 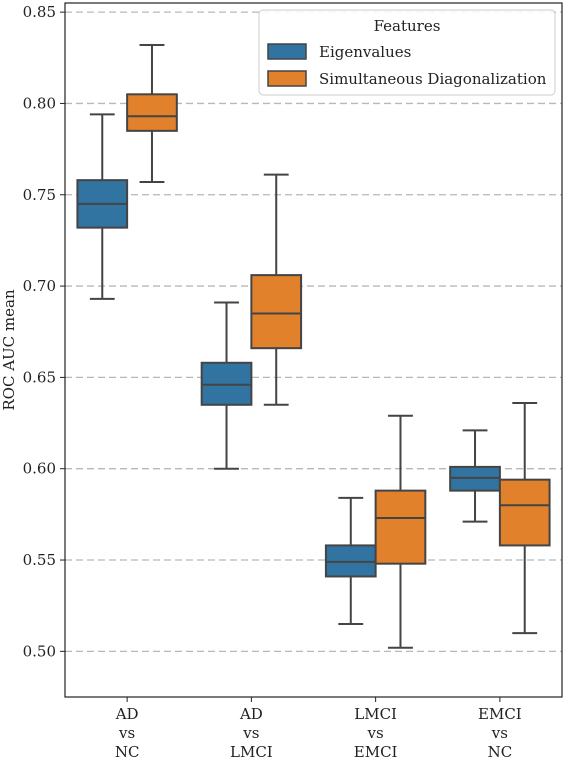 What do you see at coordinates (39, 377) in the screenshot?
I see `y-tick-label: 0.65` at bounding box center [39, 377].